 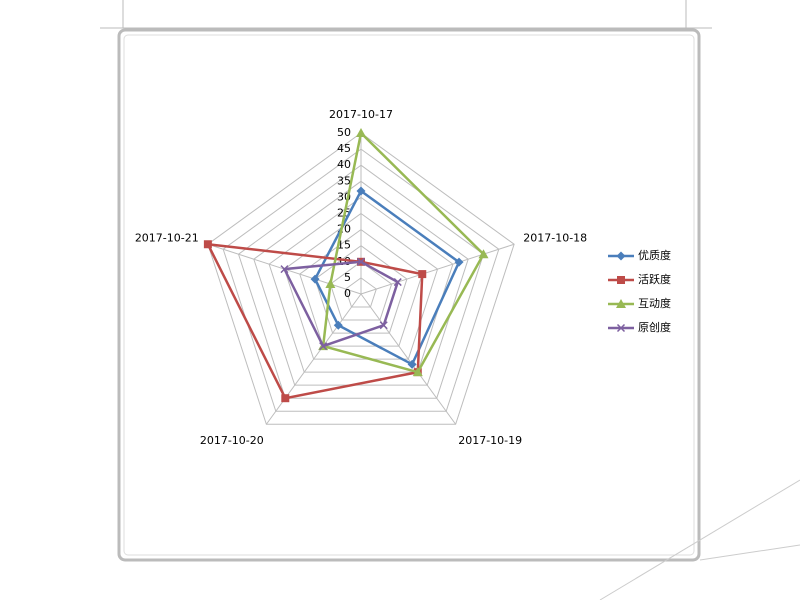 I want to click on legend-label: 原创度, so click(x=654, y=327).